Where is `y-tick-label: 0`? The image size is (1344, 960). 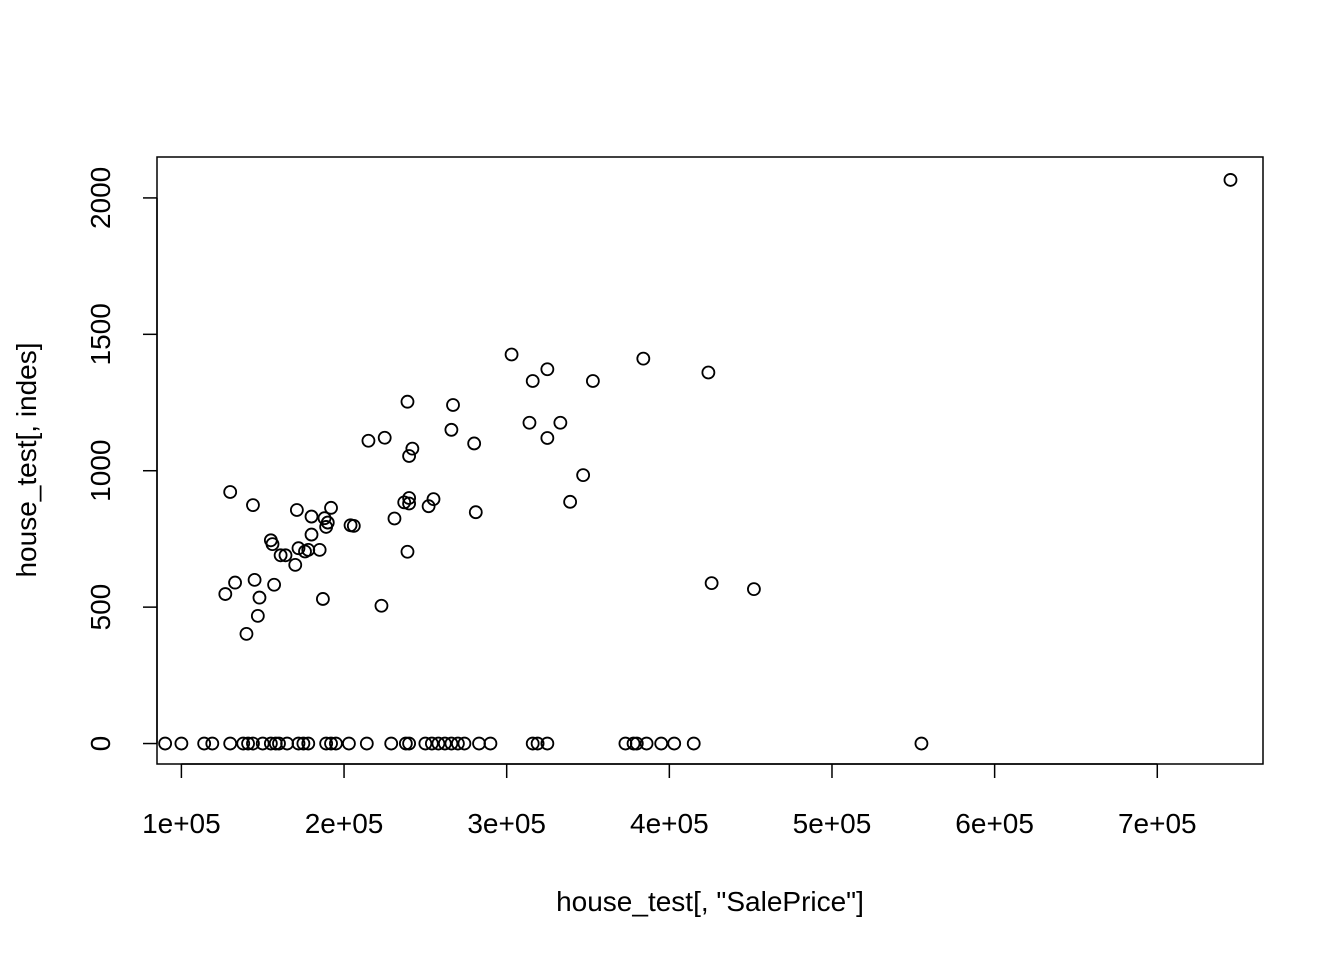
y-tick-label: 0 is located at coordinates (100, 744).